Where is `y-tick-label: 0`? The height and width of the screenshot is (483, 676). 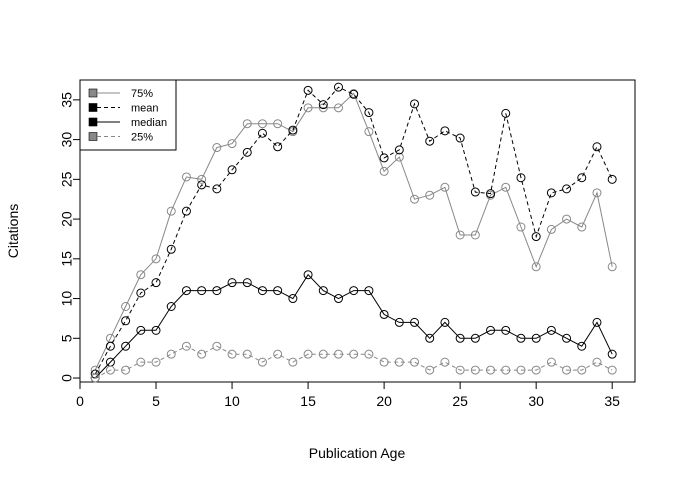 y-tick-label: 0 is located at coordinates (67, 378).